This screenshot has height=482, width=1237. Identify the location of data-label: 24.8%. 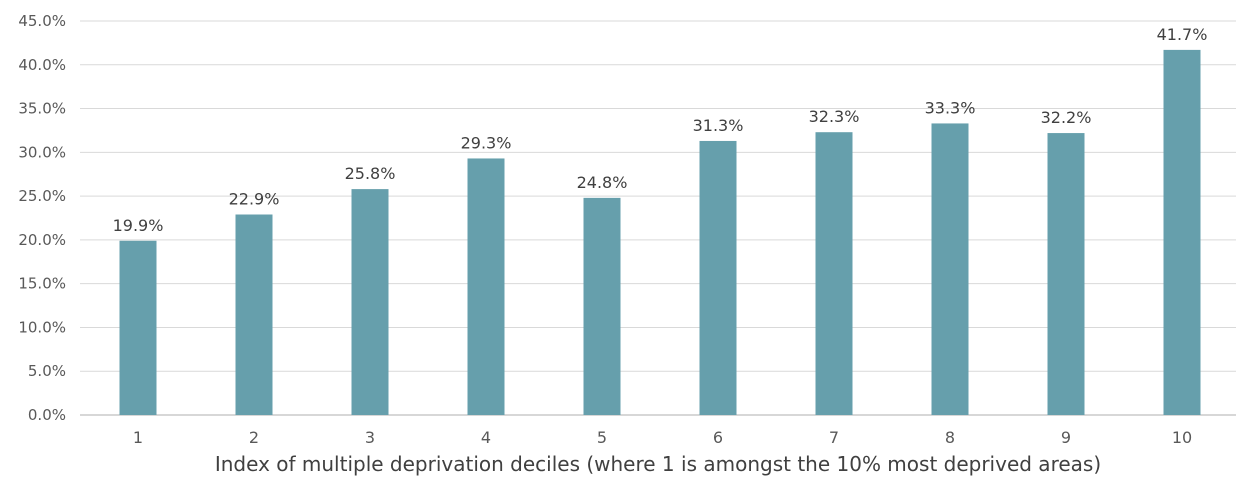
(602, 182).